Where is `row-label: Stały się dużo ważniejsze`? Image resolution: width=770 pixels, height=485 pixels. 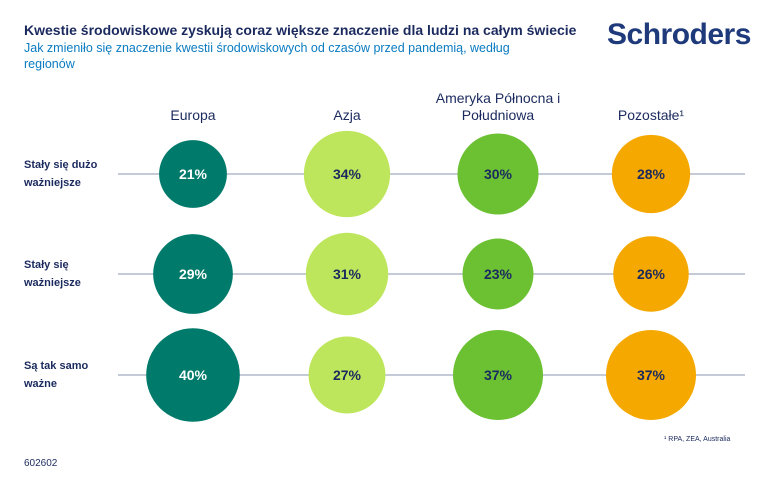
row-label: Stały się dużo ważniejsze is located at coordinates (61, 174).